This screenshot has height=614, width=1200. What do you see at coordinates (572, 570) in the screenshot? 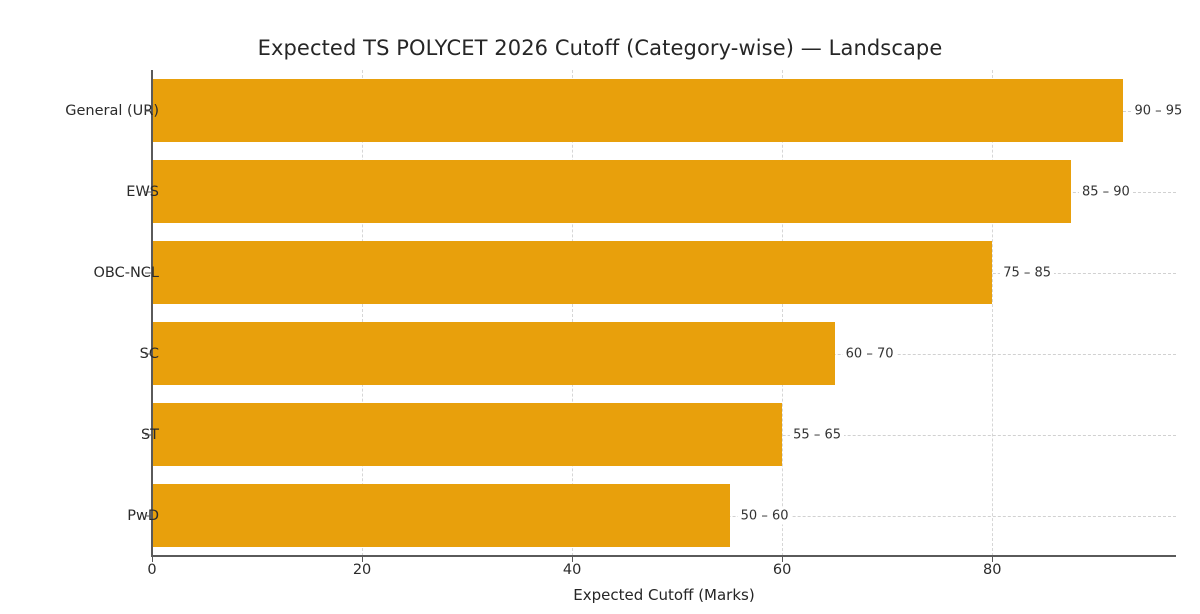
I see `x-tick-label: 40` at bounding box center [572, 570].